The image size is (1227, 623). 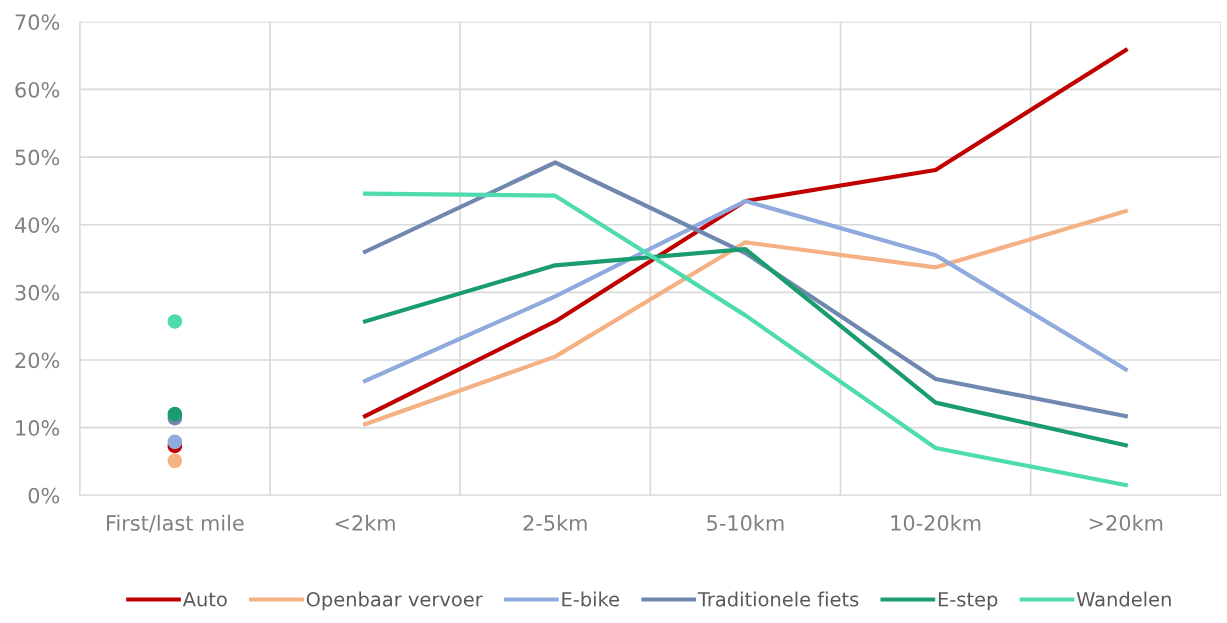 I want to click on x-tick-label: >20km, so click(x=1126, y=522).